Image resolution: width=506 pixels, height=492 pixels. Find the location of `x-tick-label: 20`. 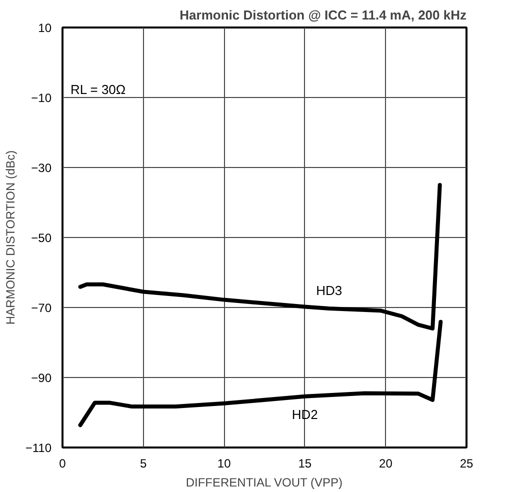

x-tick-label: 20 is located at coordinates (386, 463).